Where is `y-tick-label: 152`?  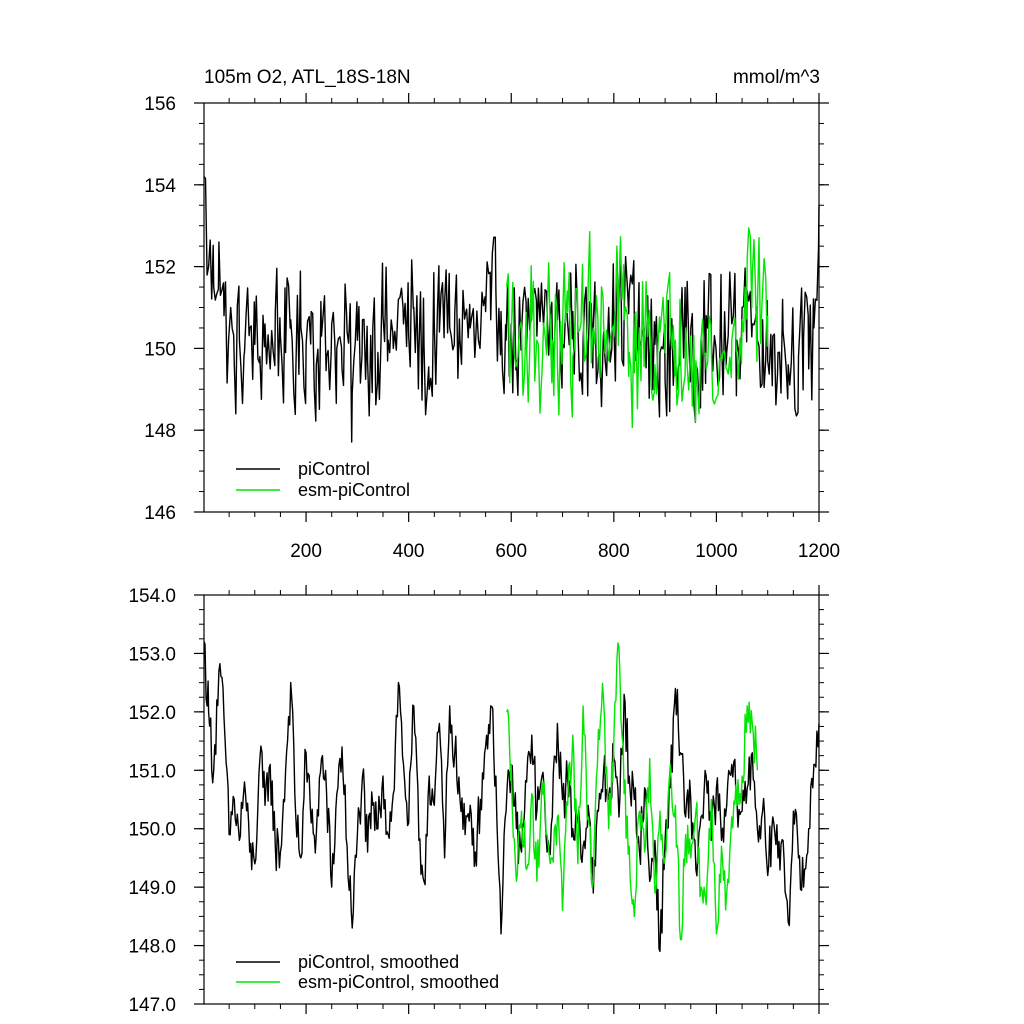 y-tick-label: 152 is located at coordinates (160, 268).